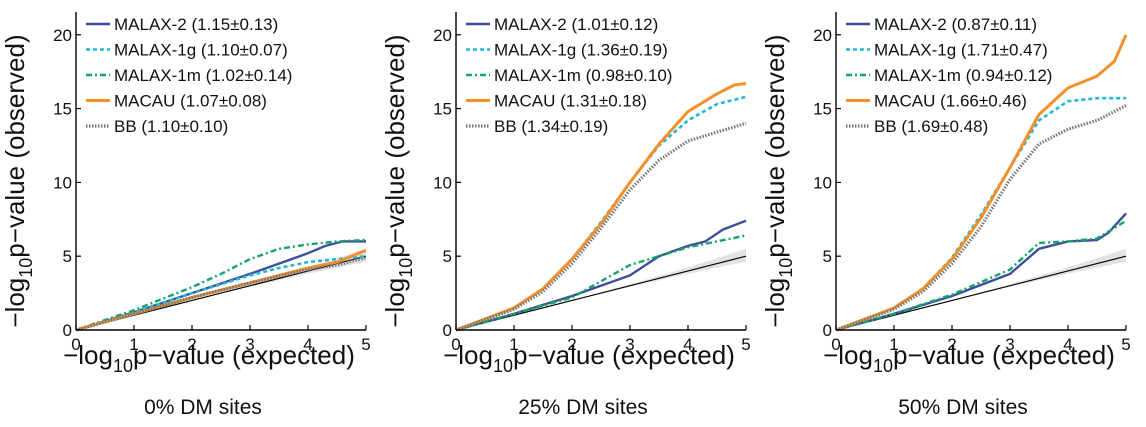  I want to click on legend-entry: MALAX-2 (1.01±0.12), so click(576, 24).